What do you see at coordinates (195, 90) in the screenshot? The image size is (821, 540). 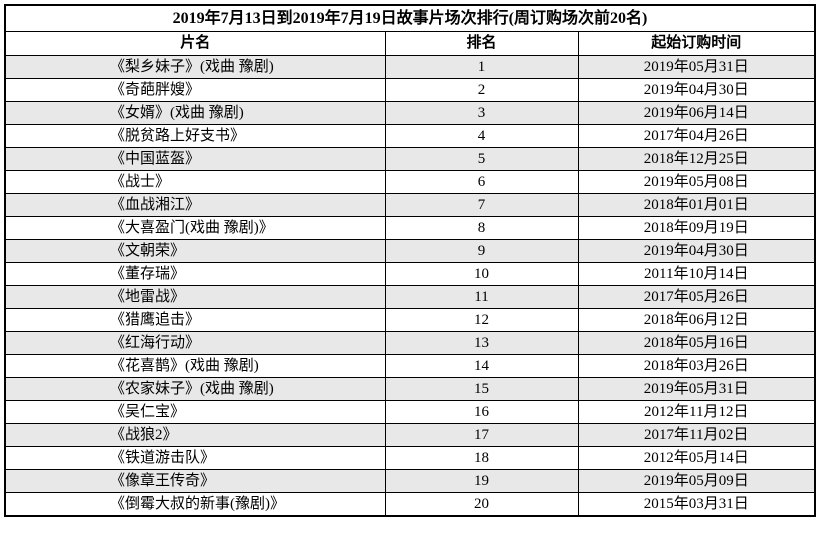 I see `cell-film-name: 《奇葩胖嫂》` at bounding box center [195, 90].